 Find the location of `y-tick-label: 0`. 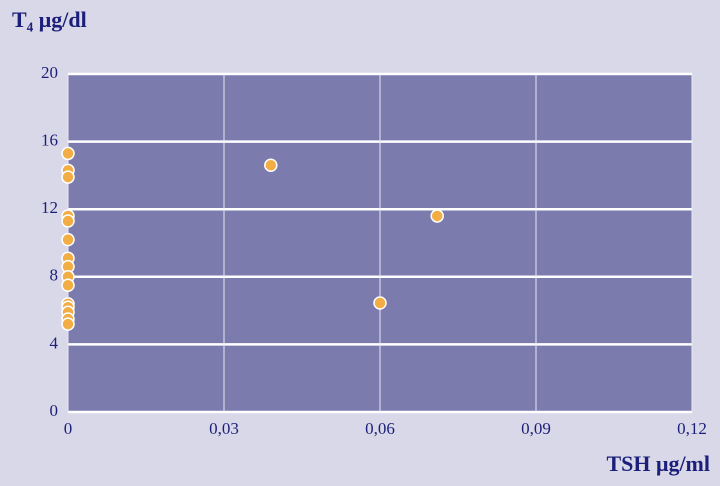

y-tick-label: 0 is located at coordinates (54, 410).